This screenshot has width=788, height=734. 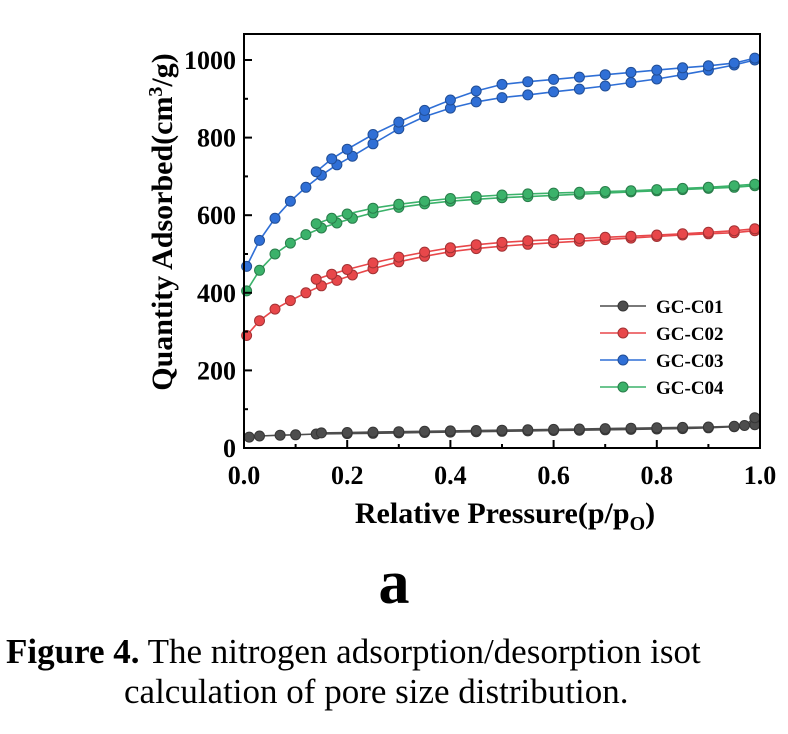 I want to click on caption-text-line2: calculation of pore size distribution., so click(x=376, y=691).